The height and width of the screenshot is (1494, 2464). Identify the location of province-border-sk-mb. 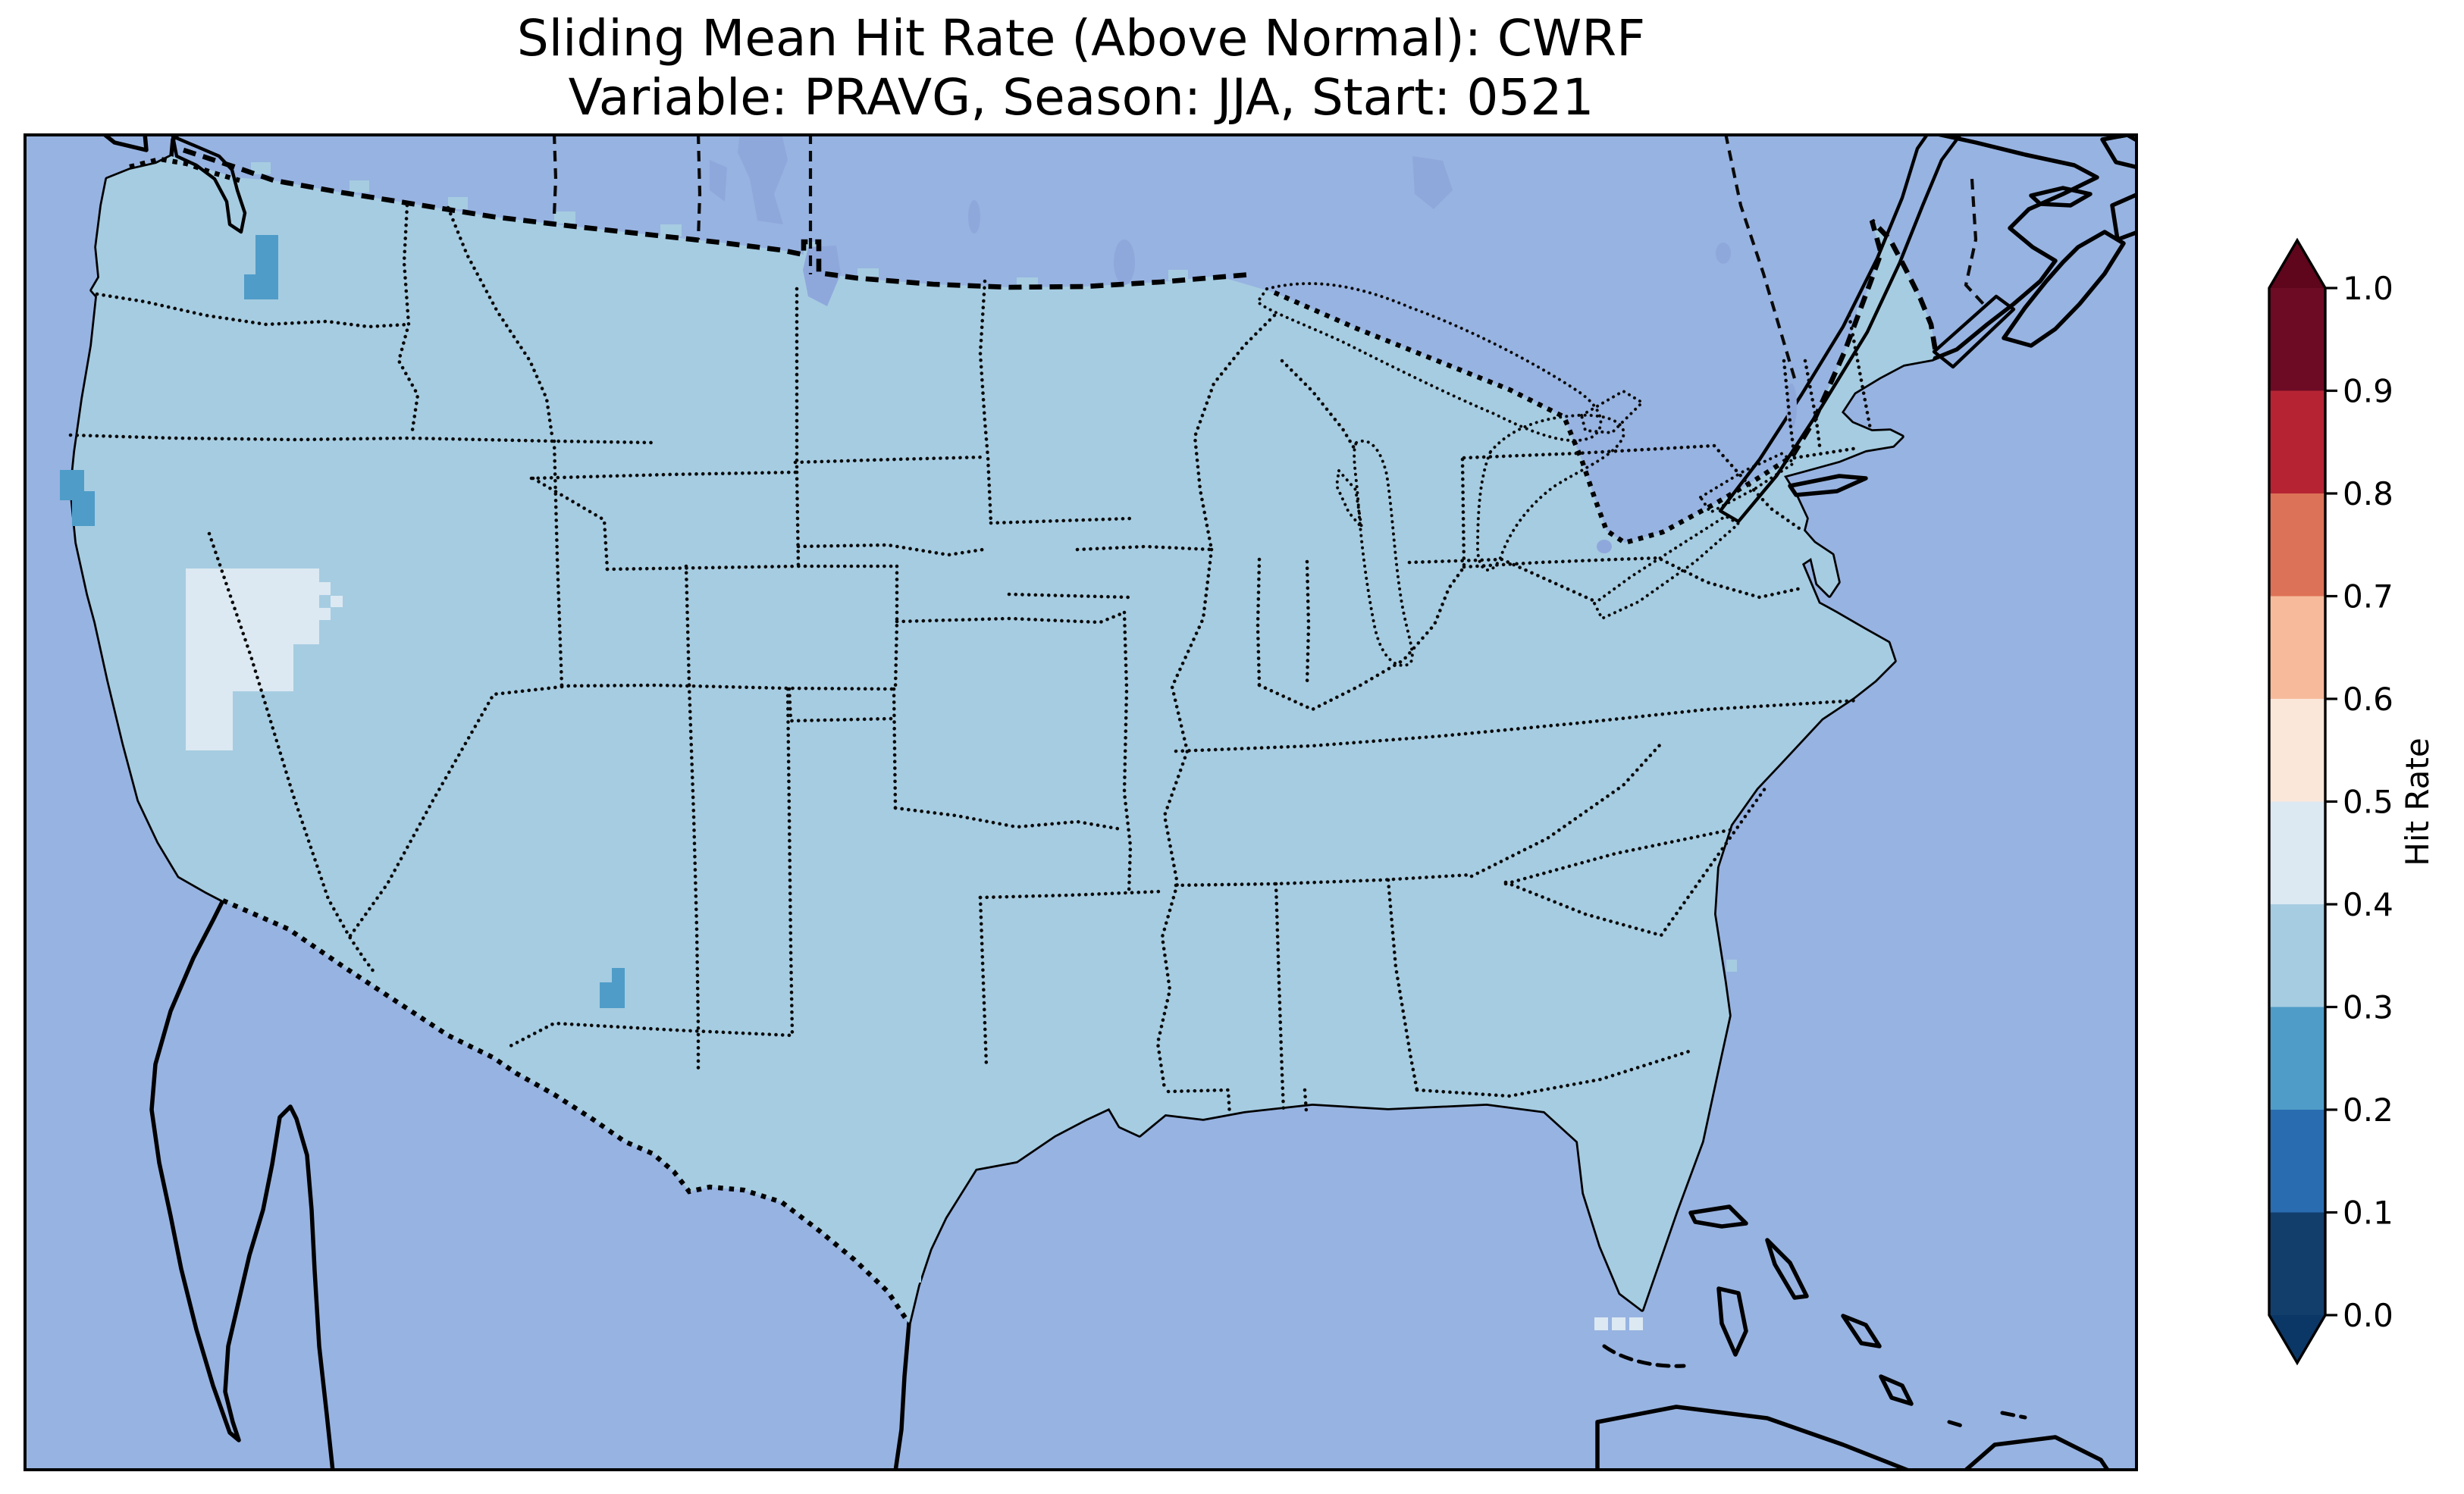
(699, 186).